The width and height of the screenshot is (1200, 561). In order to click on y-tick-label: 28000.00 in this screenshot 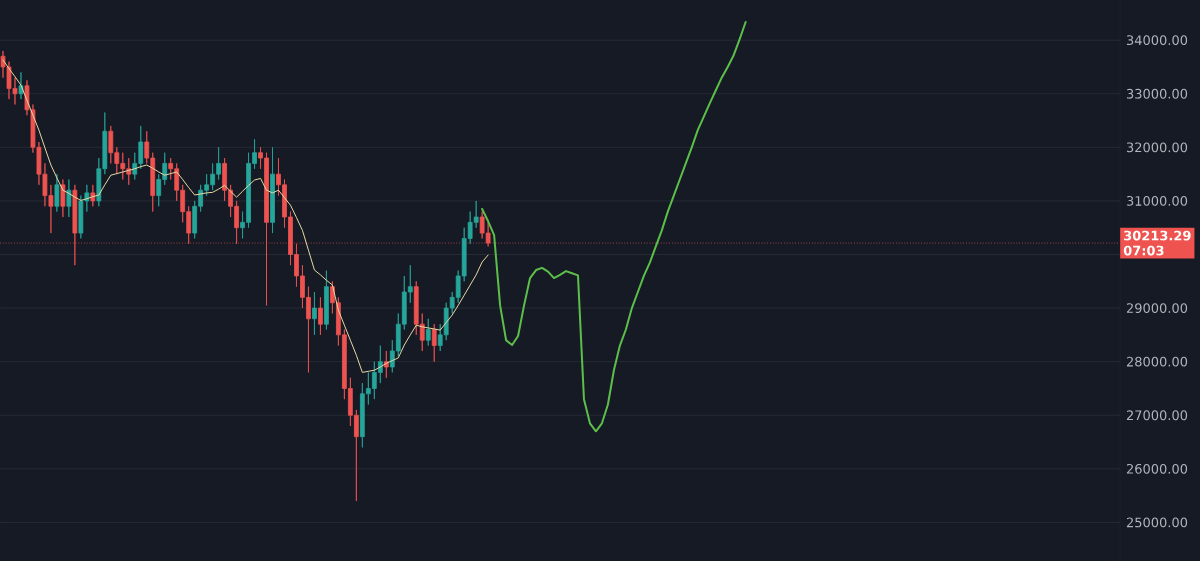, I will do `click(1157, 361)`.